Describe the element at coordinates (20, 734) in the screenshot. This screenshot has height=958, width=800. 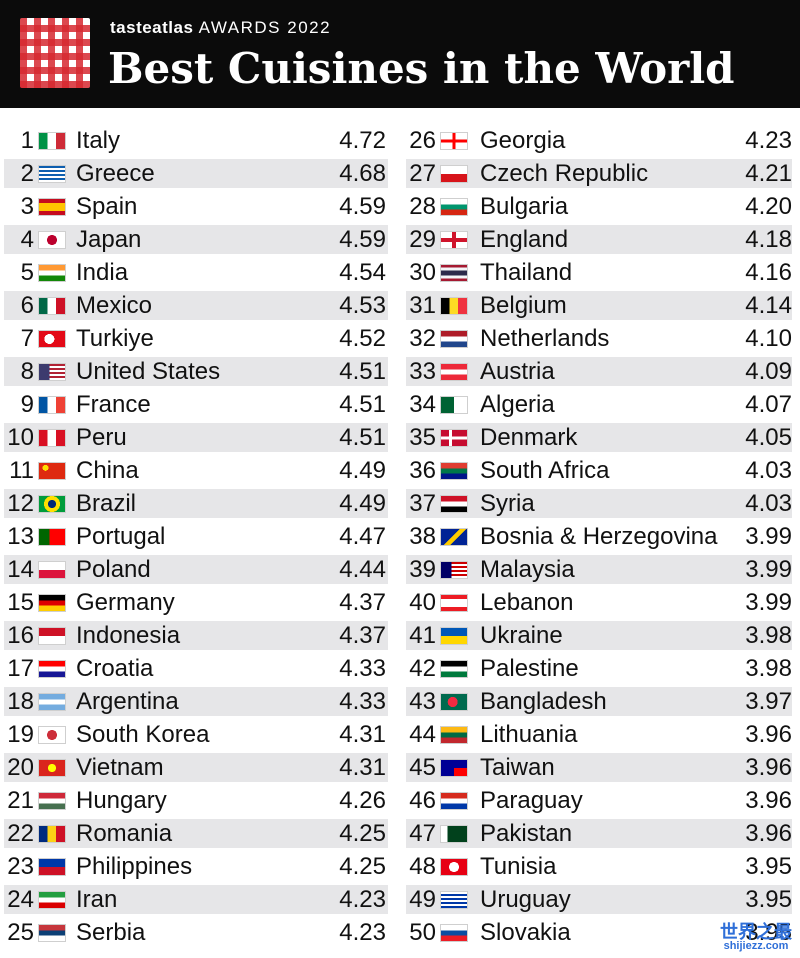
I see `rank-number: 19` at that location.